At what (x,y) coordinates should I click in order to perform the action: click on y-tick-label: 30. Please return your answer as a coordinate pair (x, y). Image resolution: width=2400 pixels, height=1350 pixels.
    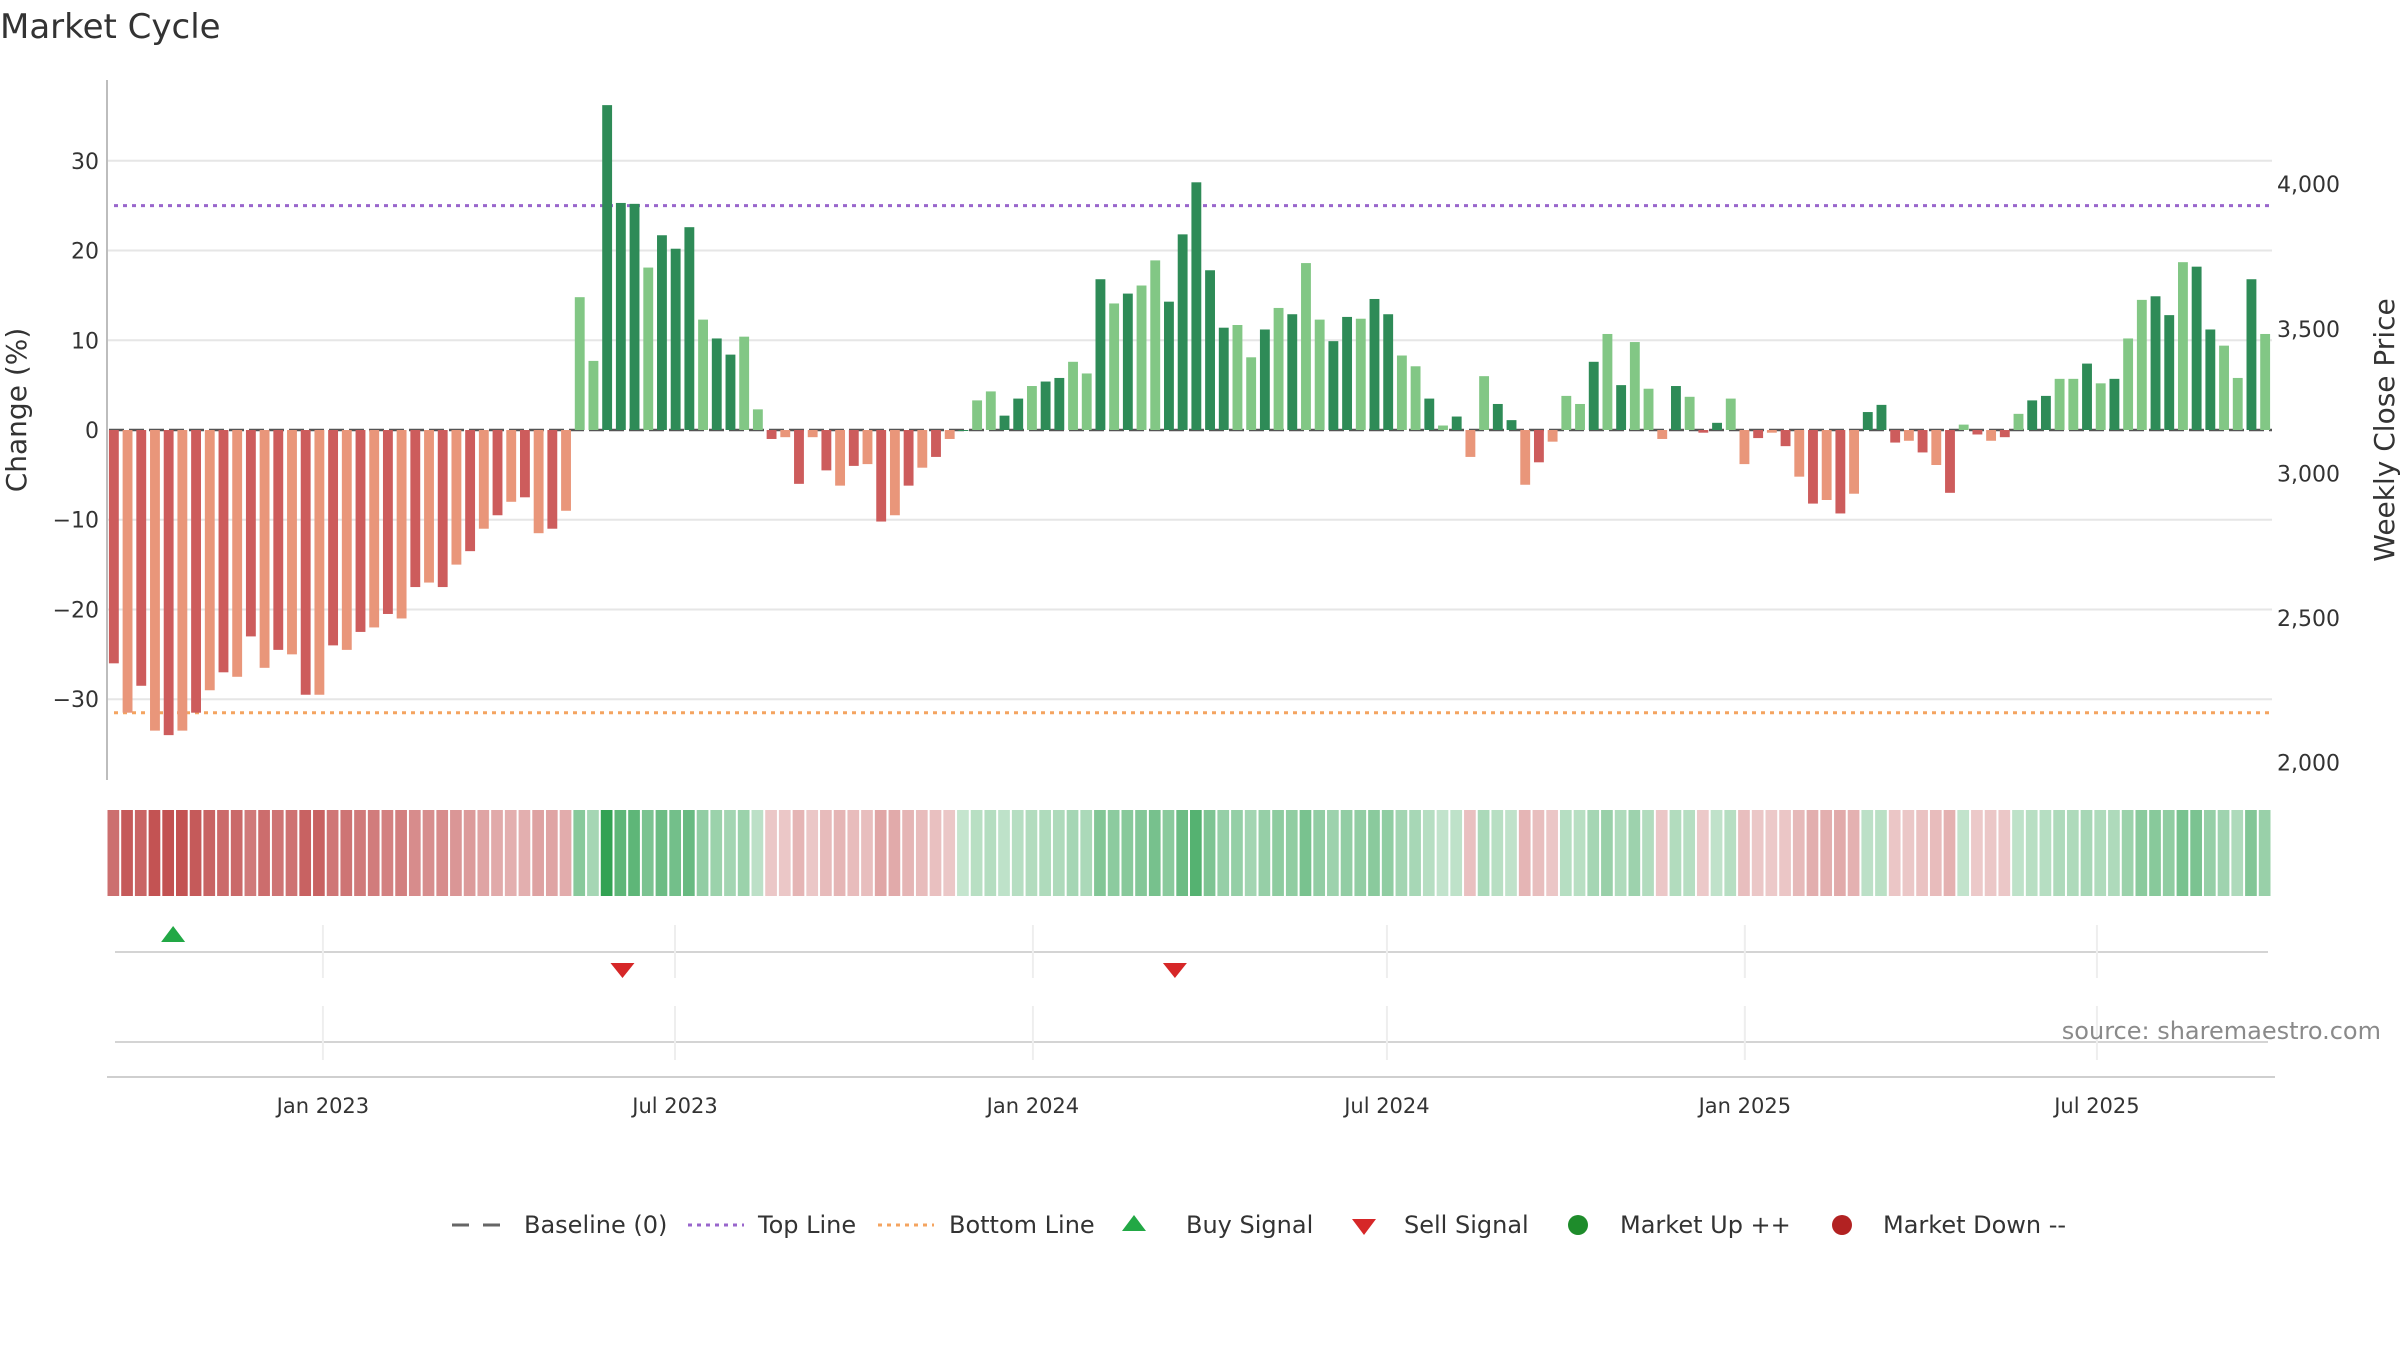
    Looking at the image, I should click on (85, 162).